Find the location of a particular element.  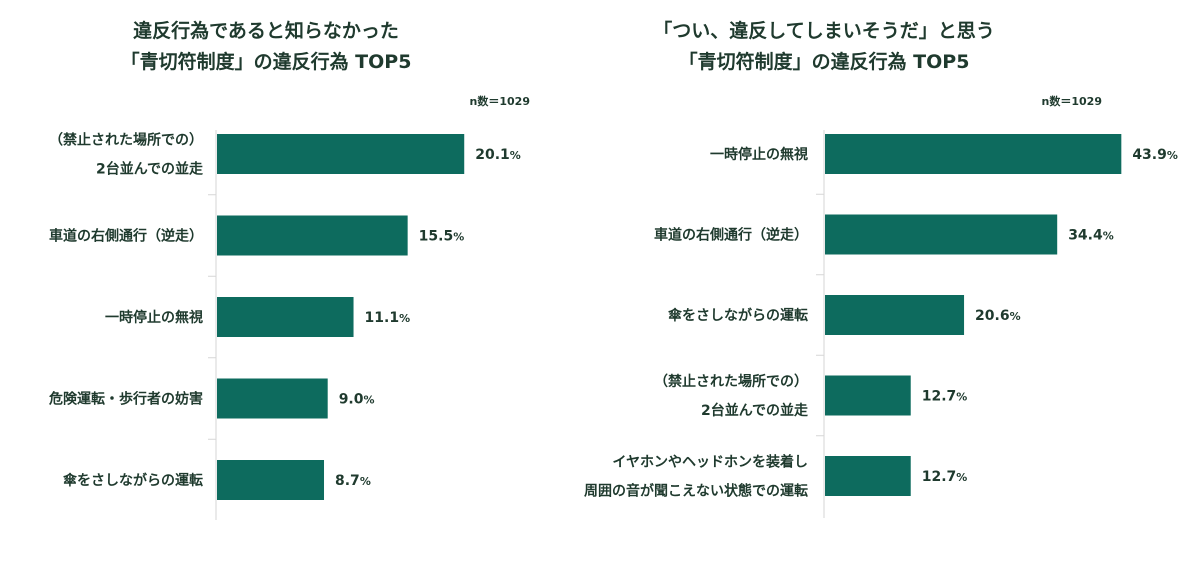

data-label: 20.6% is located at coordinates (998, 316).